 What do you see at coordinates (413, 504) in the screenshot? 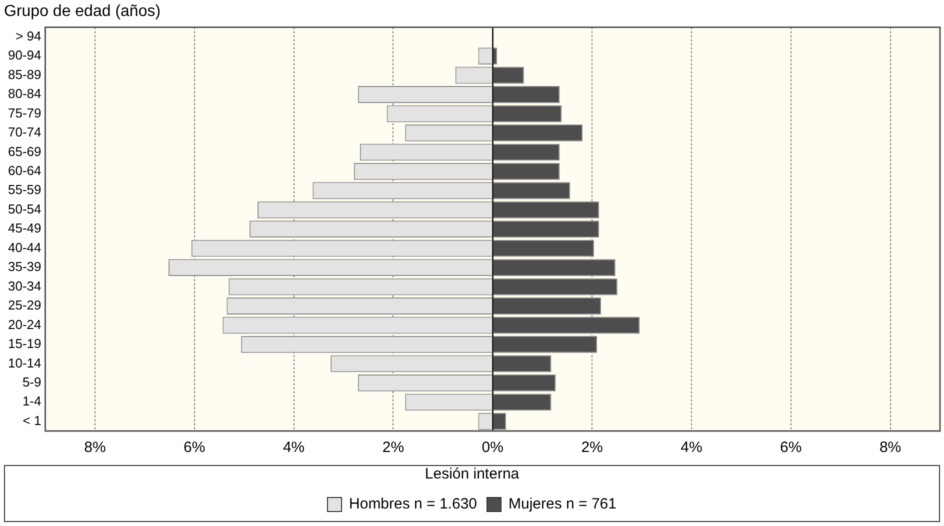
I see `legend-label: Hombres n = 1.630` at bounding box center [413, 504].